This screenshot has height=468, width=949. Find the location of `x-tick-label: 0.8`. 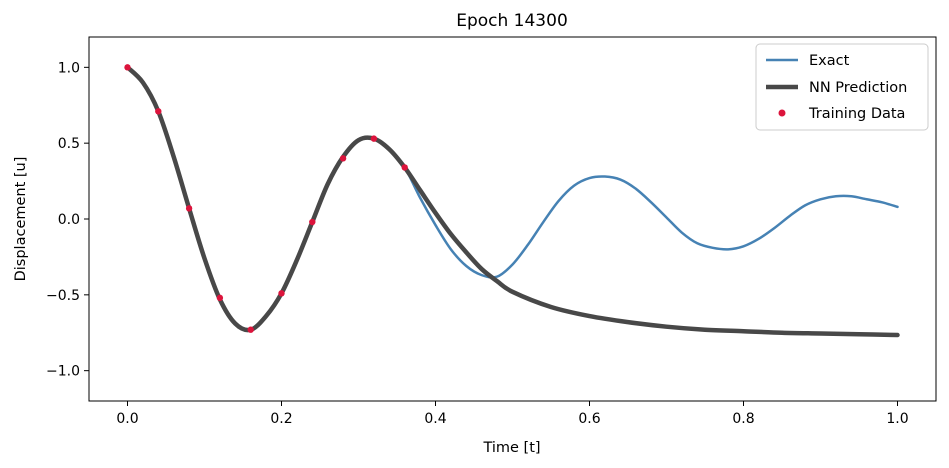

x-tick-label: 0.8 is located at coordinates (743, 419).